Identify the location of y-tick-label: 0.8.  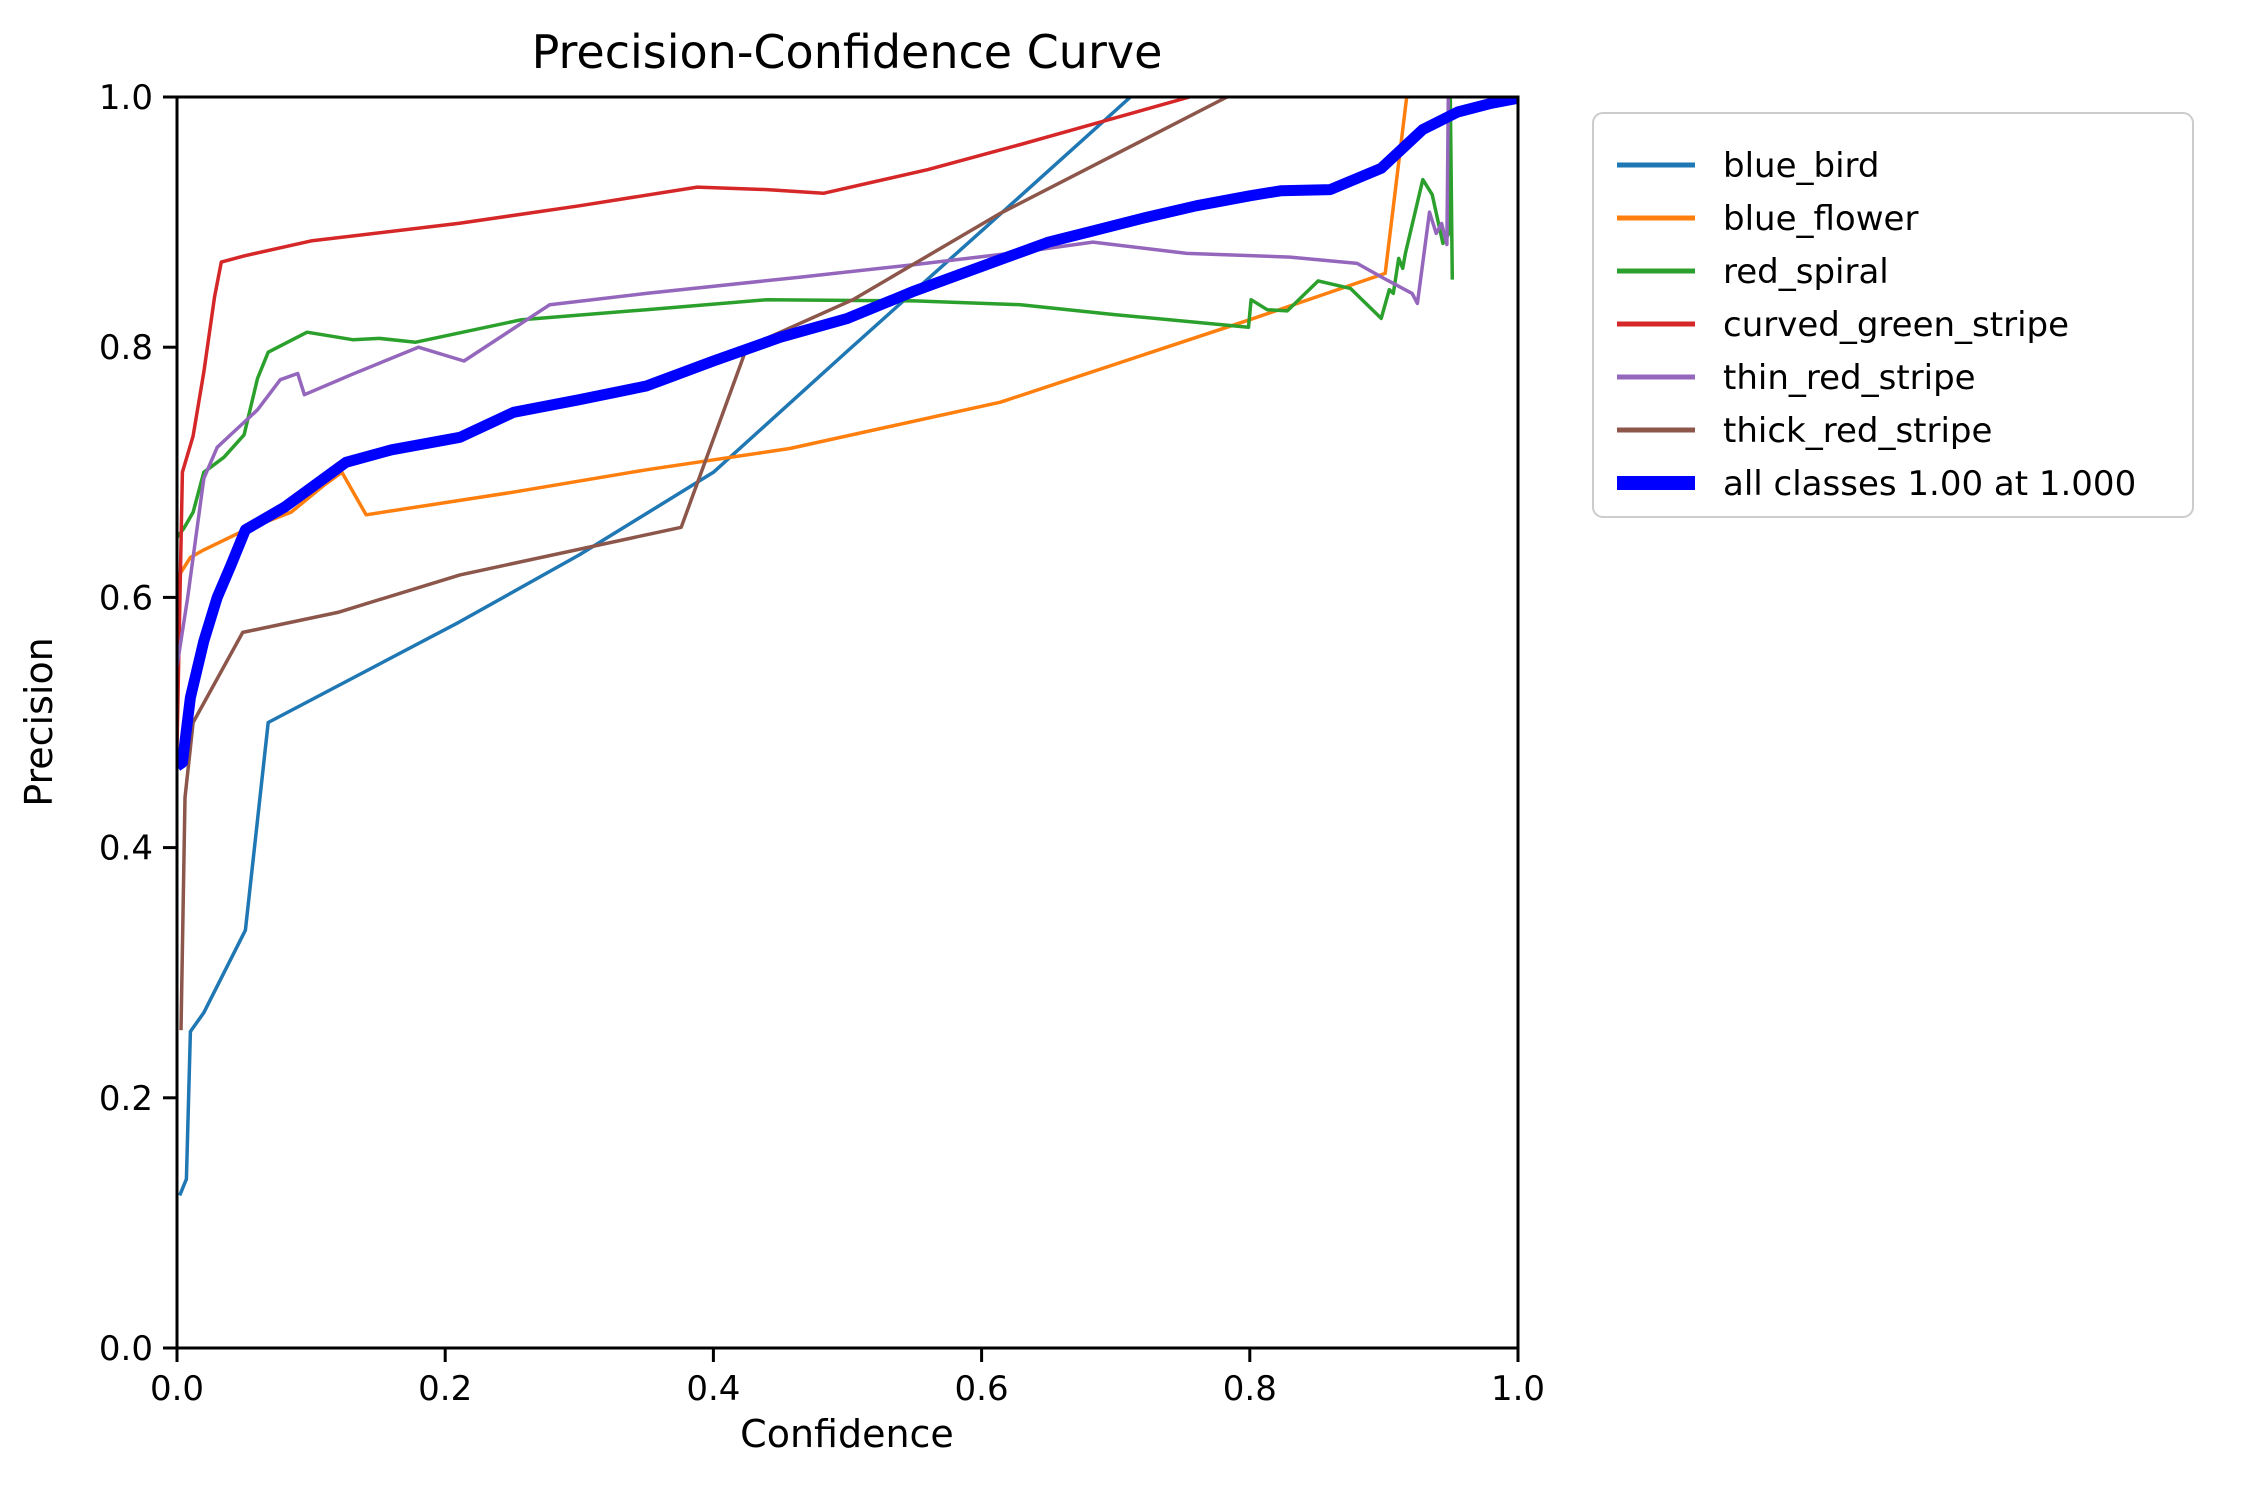
(126, 348).